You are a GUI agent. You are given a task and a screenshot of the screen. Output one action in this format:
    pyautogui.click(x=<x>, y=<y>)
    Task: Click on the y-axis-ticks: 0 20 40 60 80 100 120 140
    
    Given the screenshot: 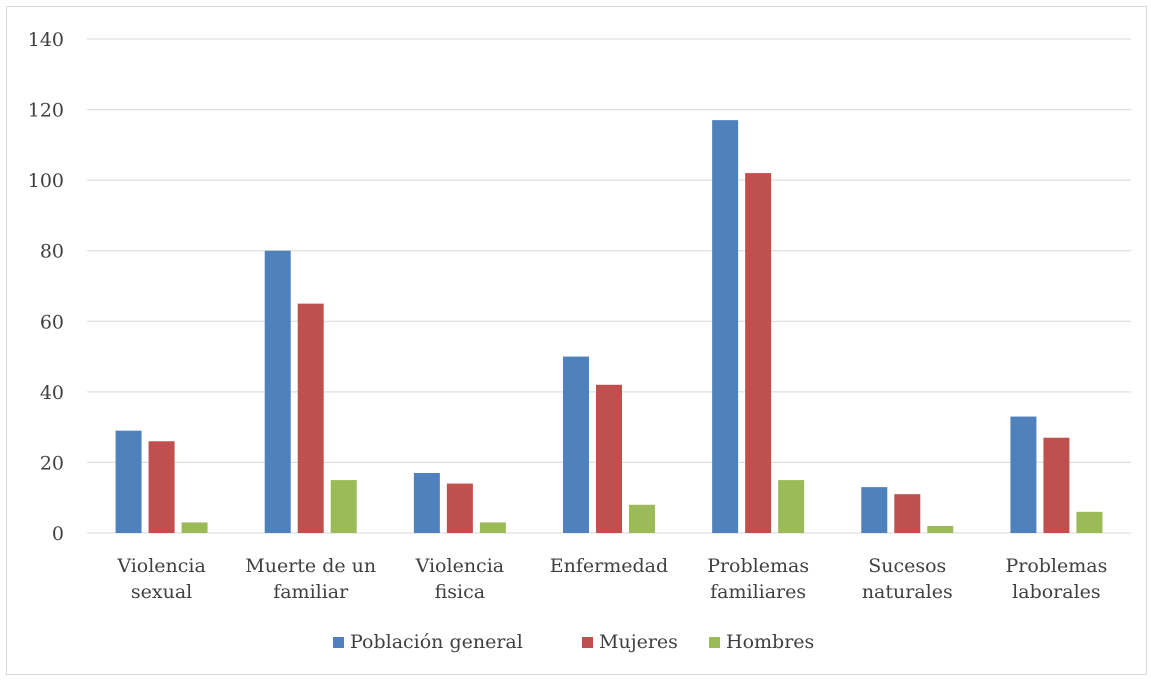 What is the action you would take?
    pyautogui.click(x=46, y=287)
    